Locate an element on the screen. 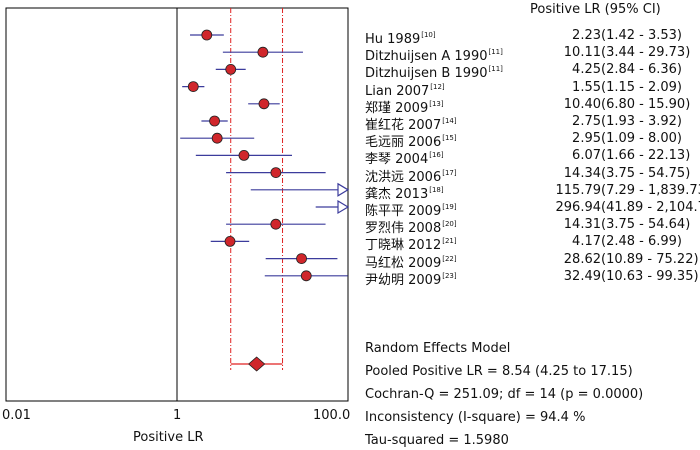 The image size is (700, 450). study-name: 毛远丽 2006[15] is located at coordinates (411, 140).